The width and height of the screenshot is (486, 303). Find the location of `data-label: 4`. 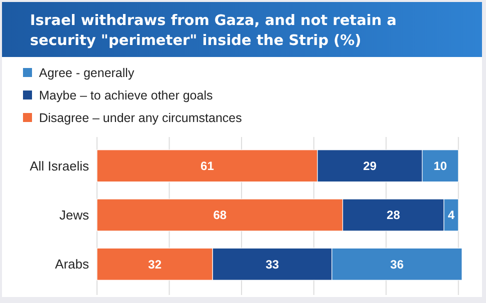

data-label: 4 is located at coordinates (451, 215).